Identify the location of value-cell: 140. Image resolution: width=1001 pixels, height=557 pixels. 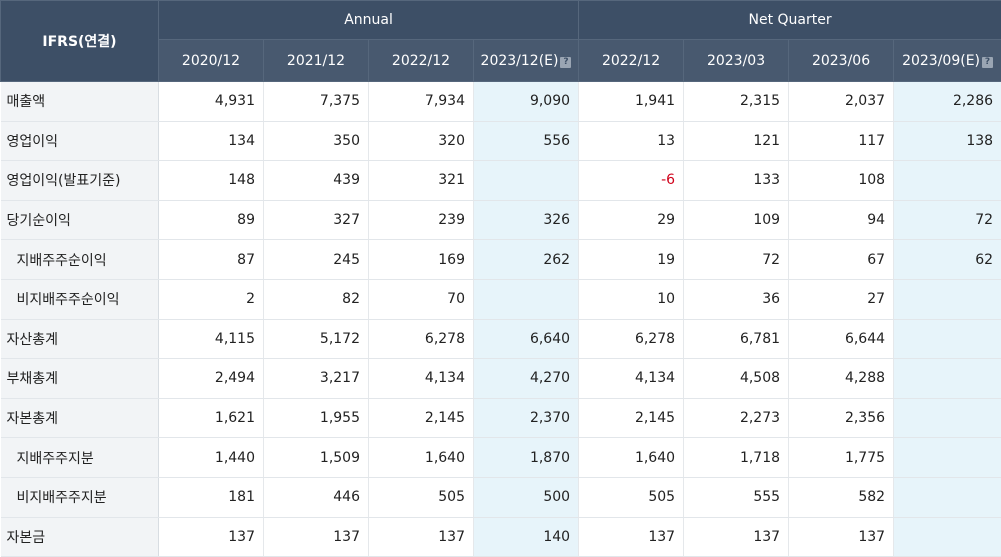
(526, 537).